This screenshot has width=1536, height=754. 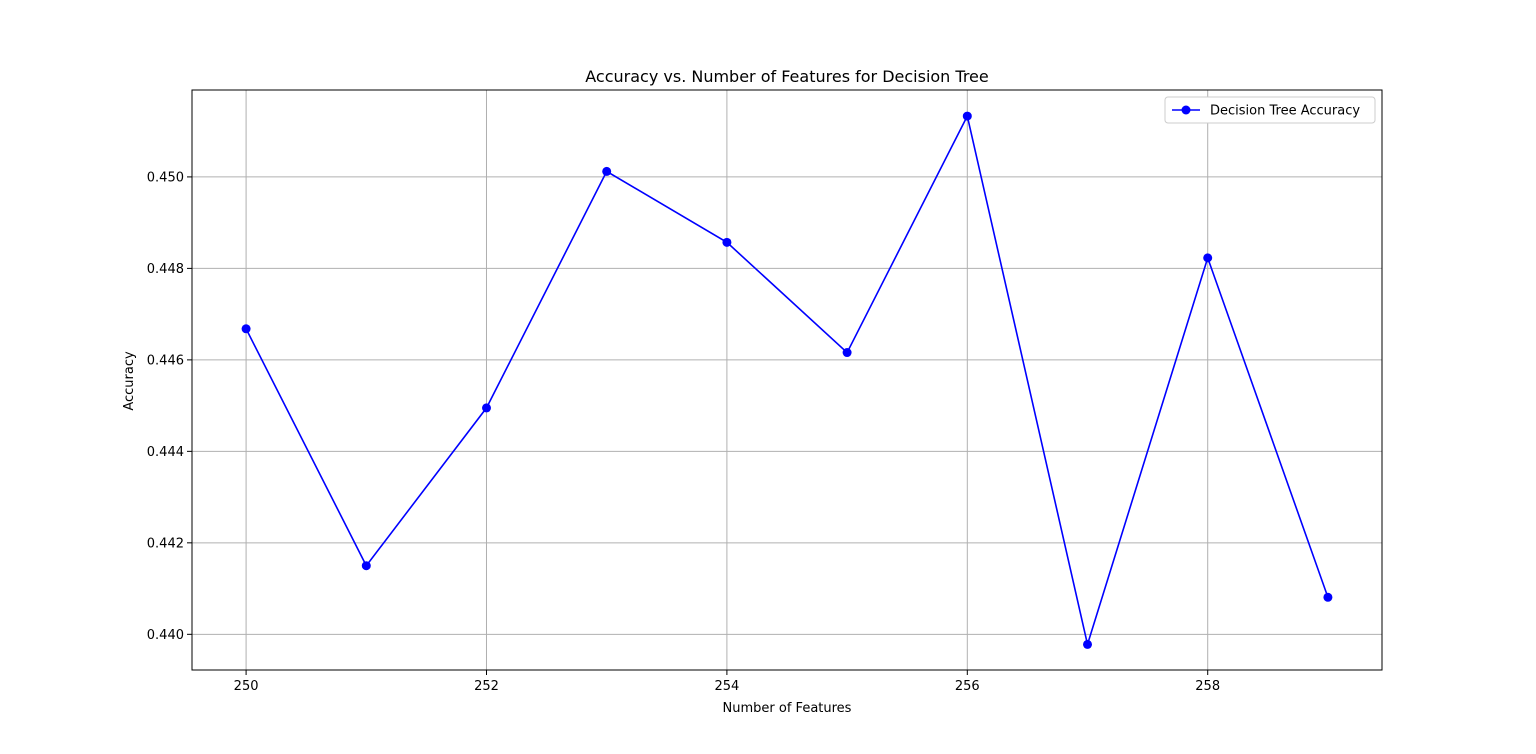 I want to click on x-tick-label: 252, so click(x=486, y=686).